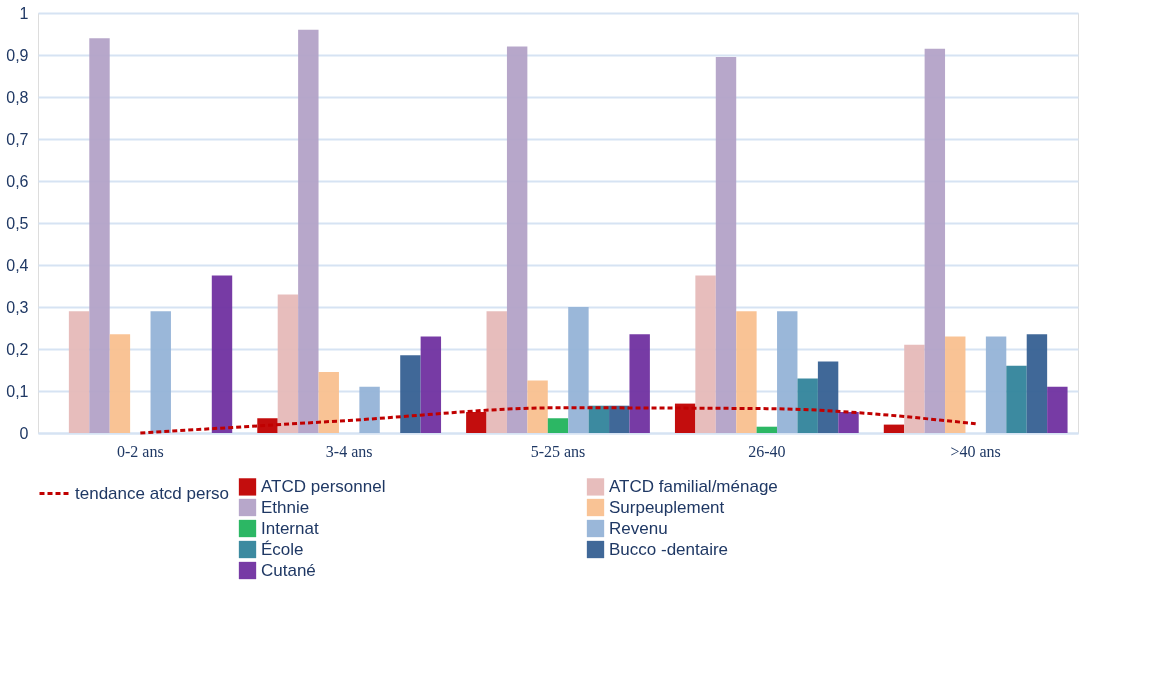 Image resolution: width=1164 pixels, height=682 pixels. I want to click on legend-label: Surpeuplement, so click(667, 507).